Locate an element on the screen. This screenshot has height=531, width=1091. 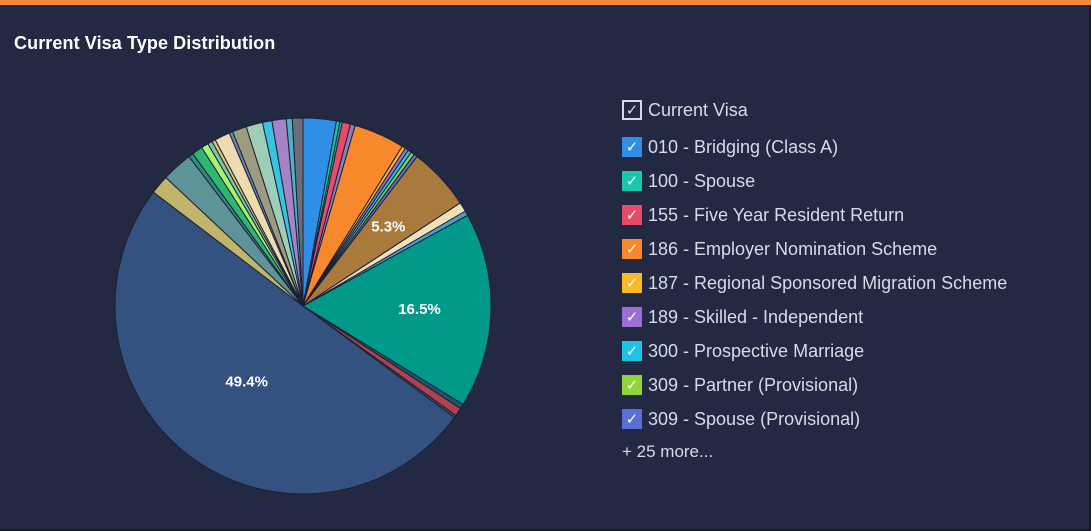
legend-item-label: 189 - Skilled - Independent is located at coordinates (756, 316).